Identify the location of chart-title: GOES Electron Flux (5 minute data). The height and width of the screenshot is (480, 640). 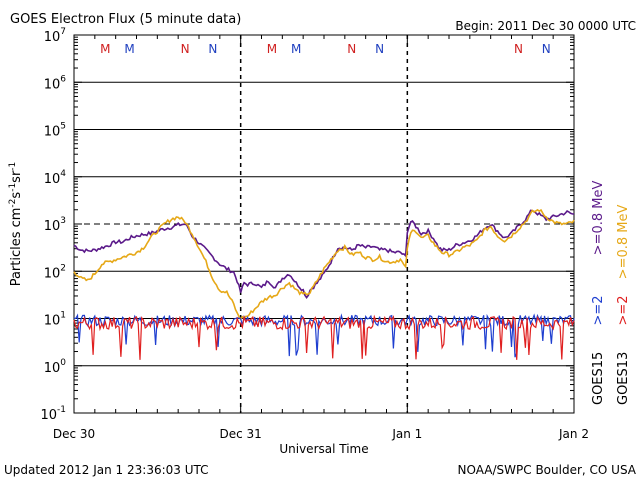
(125, 19).